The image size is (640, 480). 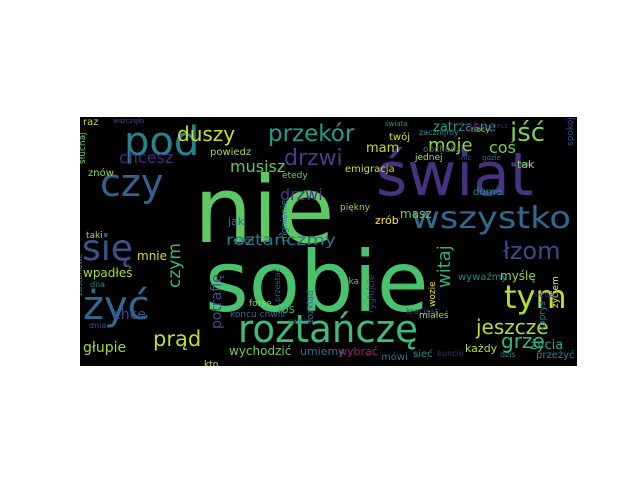 I want to click on word-cloud-word: oka, so click(x=351, y=282).